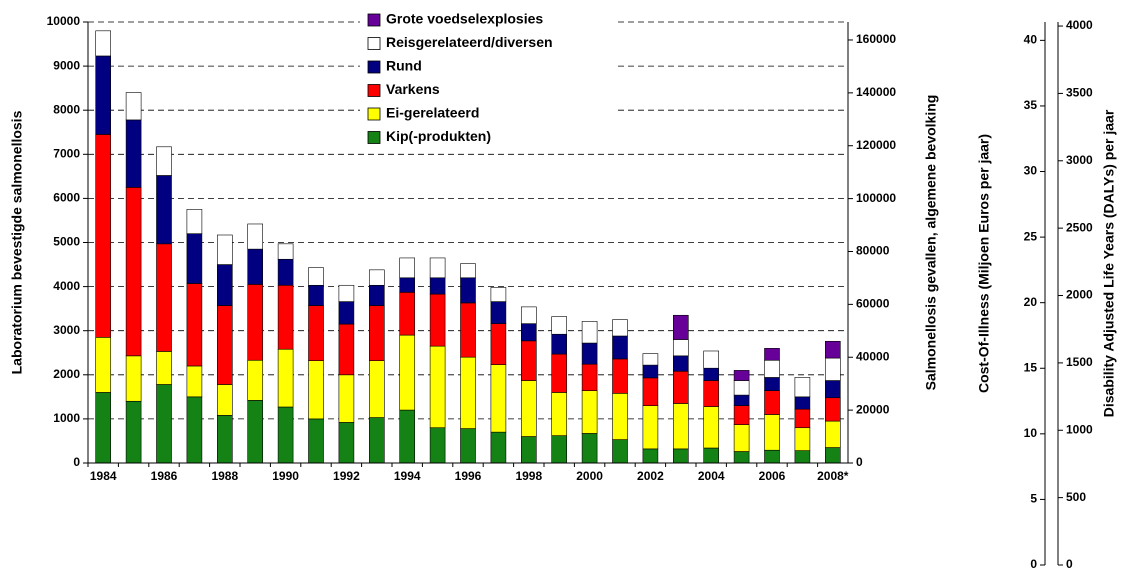 The width and height of the screenshot is (1121, 583). I want to click on legend-label: Rund, so click(404, 66).